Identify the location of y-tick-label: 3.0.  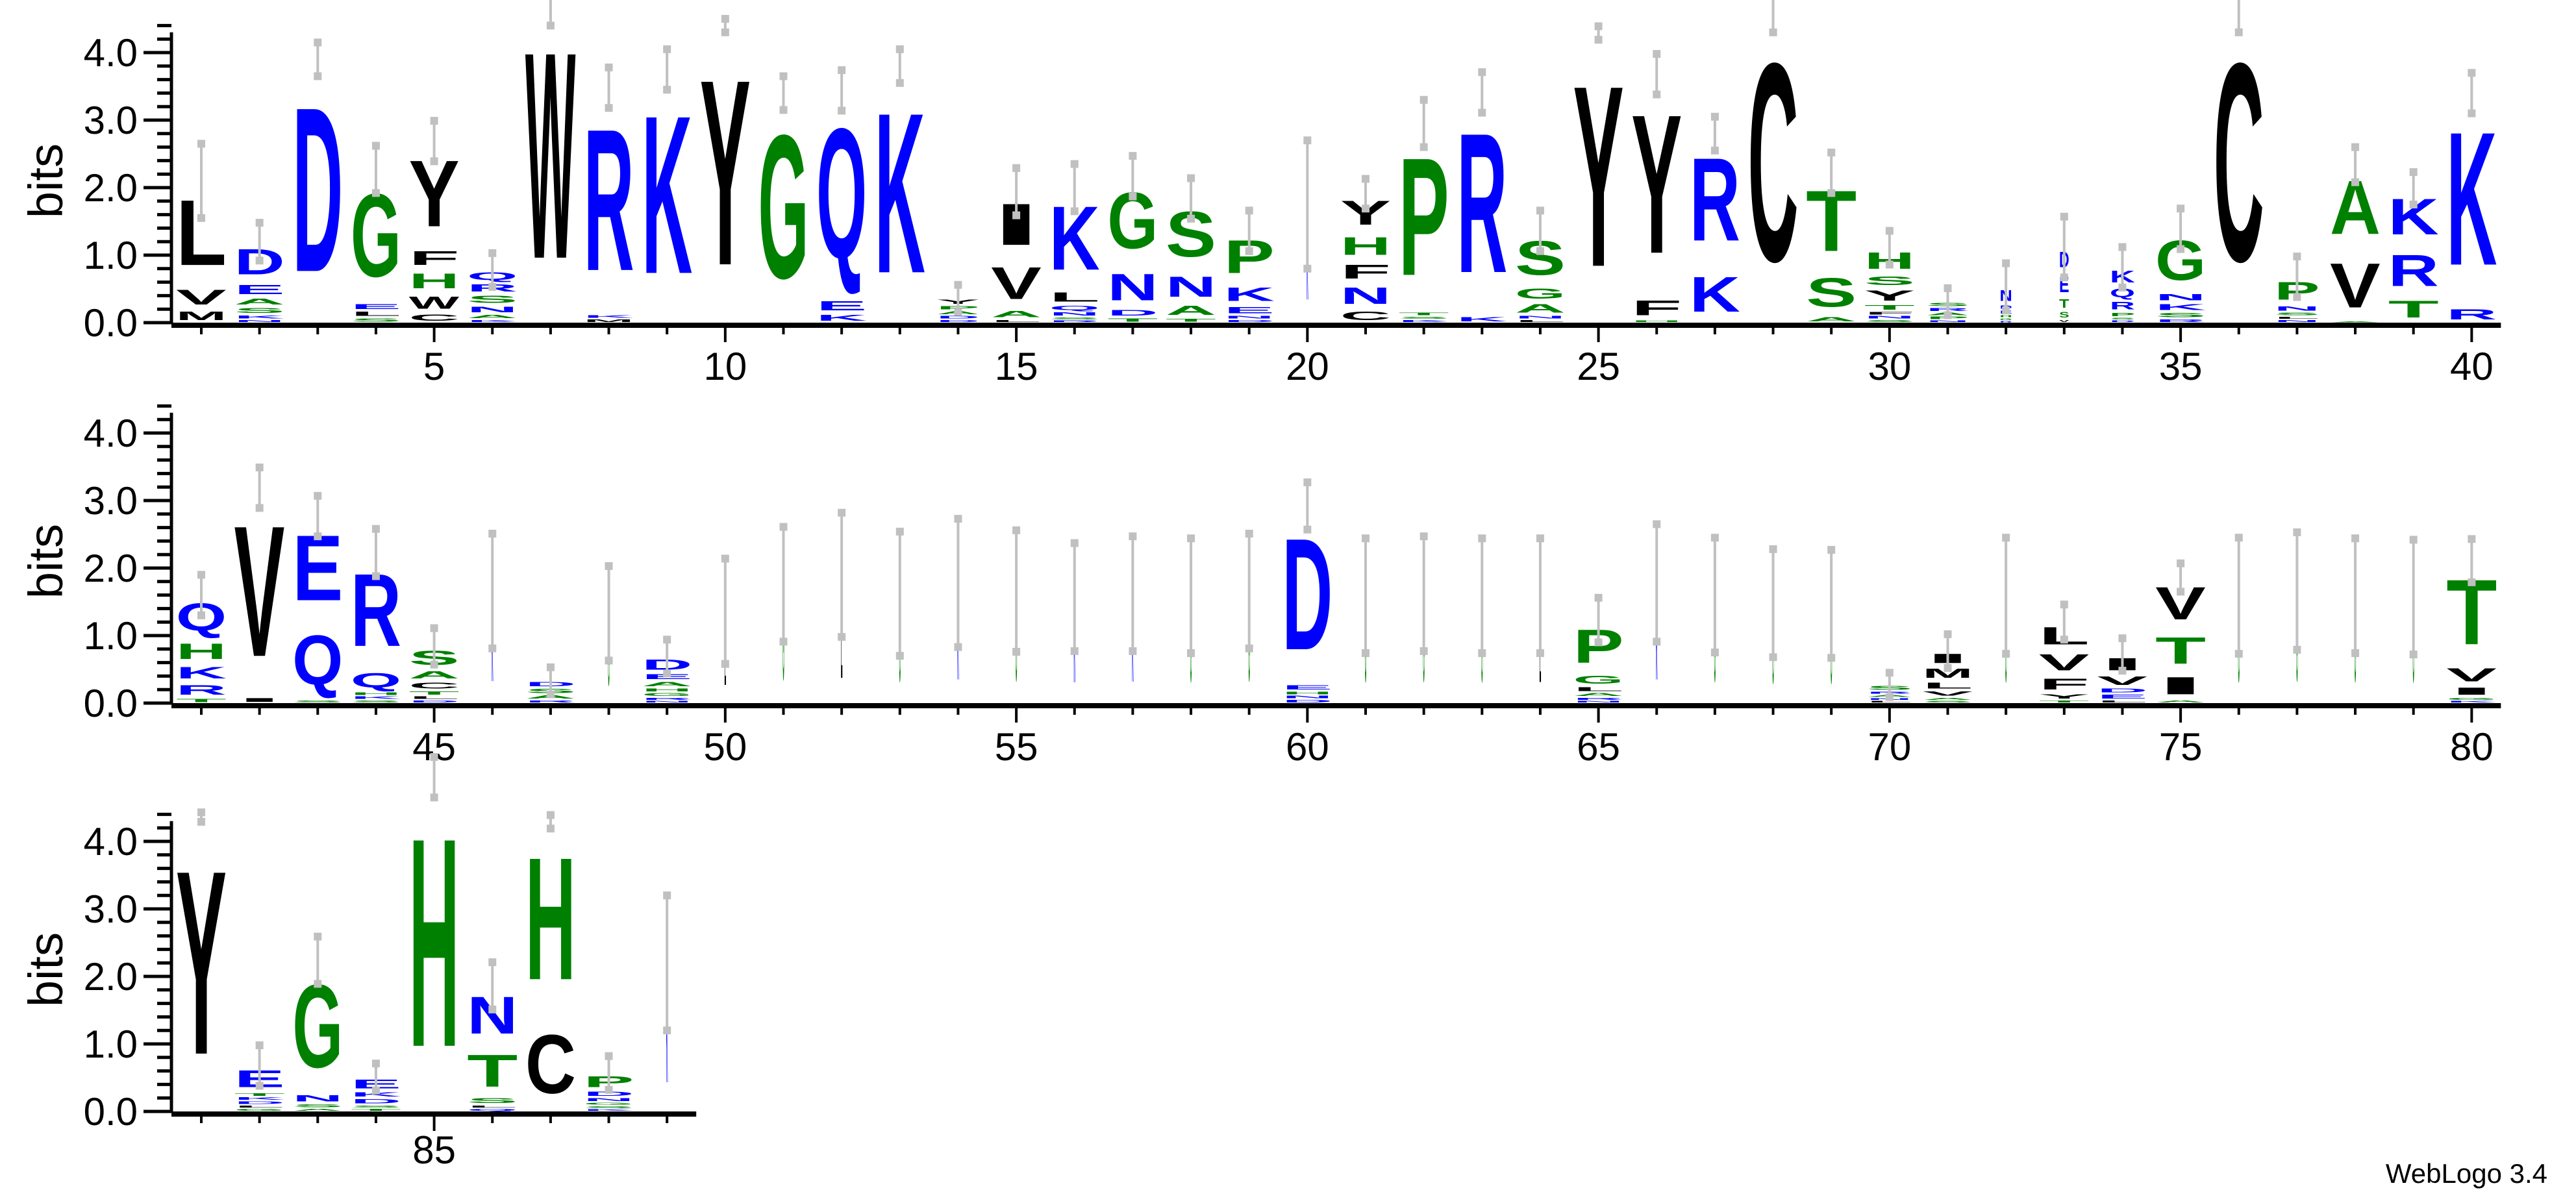
(111, 501).